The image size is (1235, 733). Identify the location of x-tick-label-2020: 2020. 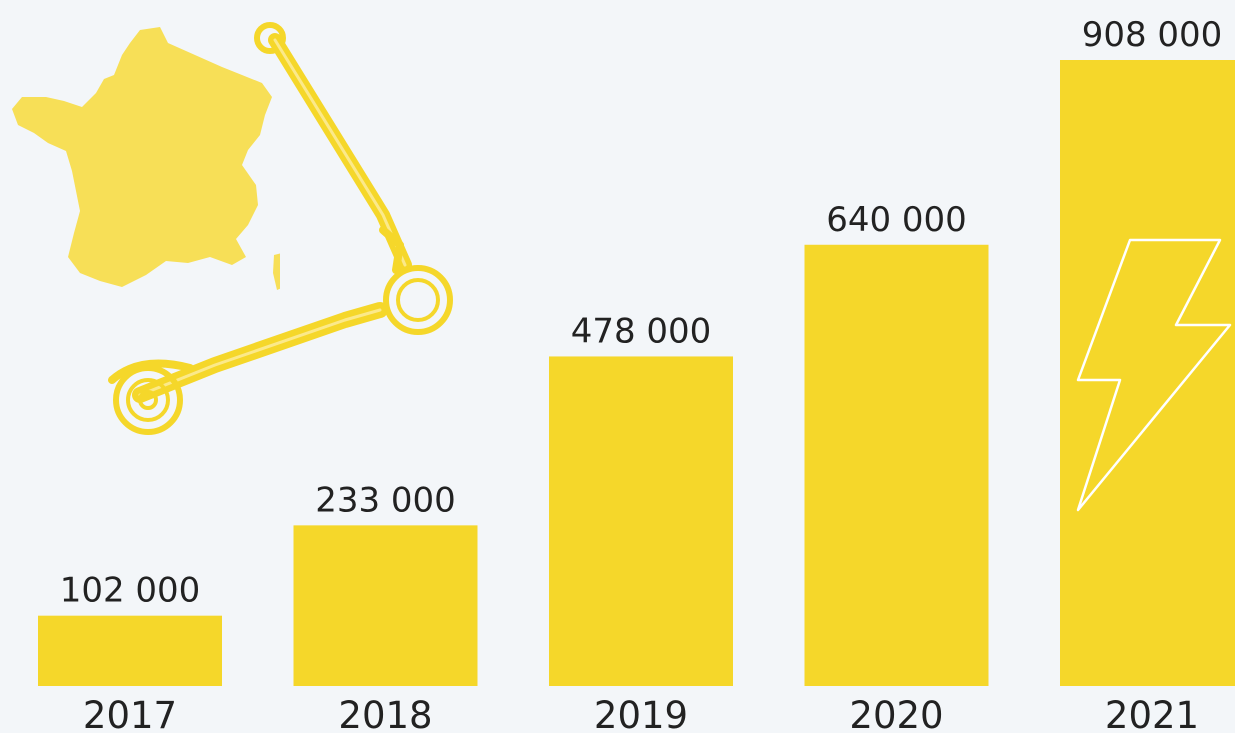
(896, 713).